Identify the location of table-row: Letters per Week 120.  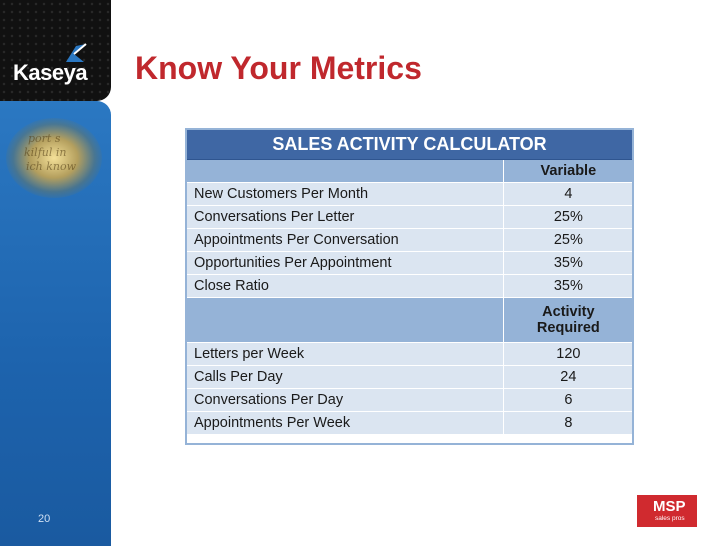
(410, 354).